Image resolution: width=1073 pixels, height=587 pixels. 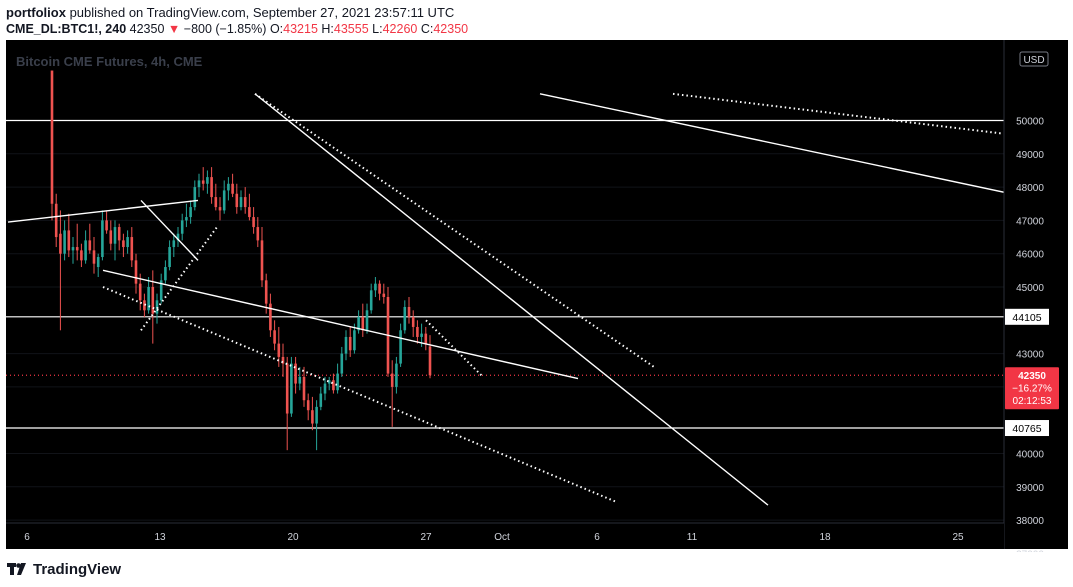 I want to click on author-name: portfoliox, so click(x=36, y=12).